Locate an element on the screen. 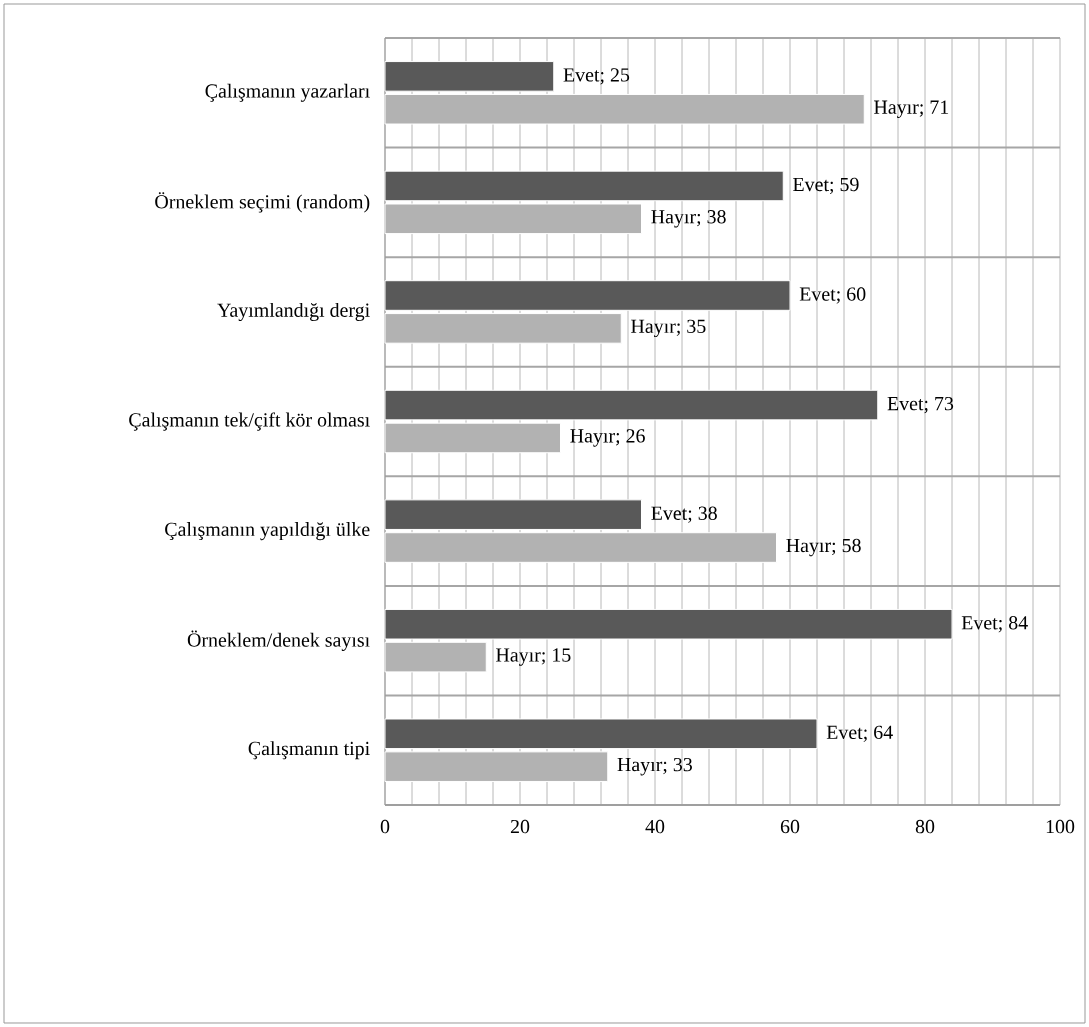 This screenshot has width=1089, height=1027. x-tick-label: 40 is located at coordinates (655, 826).